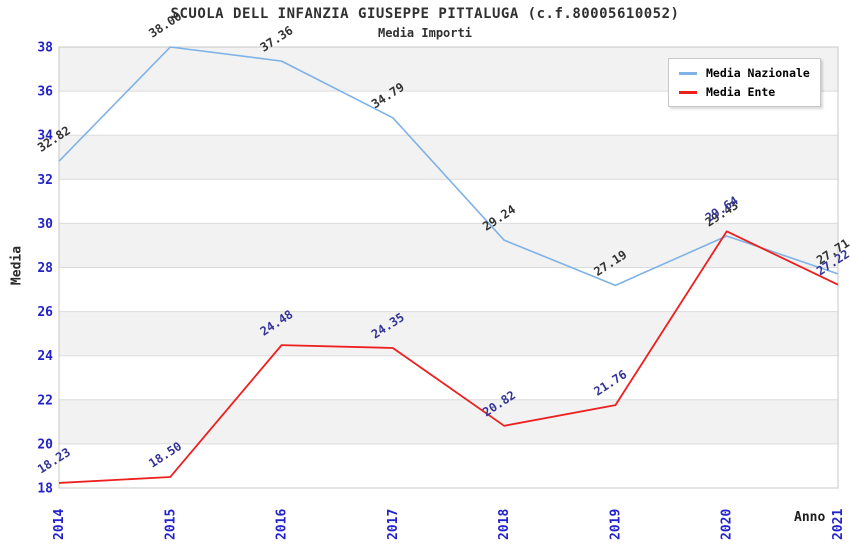 Image resolution: width=850 pixels, height=550 pixels. What do you see at coordinates (170, 524) in the screenshot?
I see `x-tick-label: 2015` at bounding box center [170, 524].